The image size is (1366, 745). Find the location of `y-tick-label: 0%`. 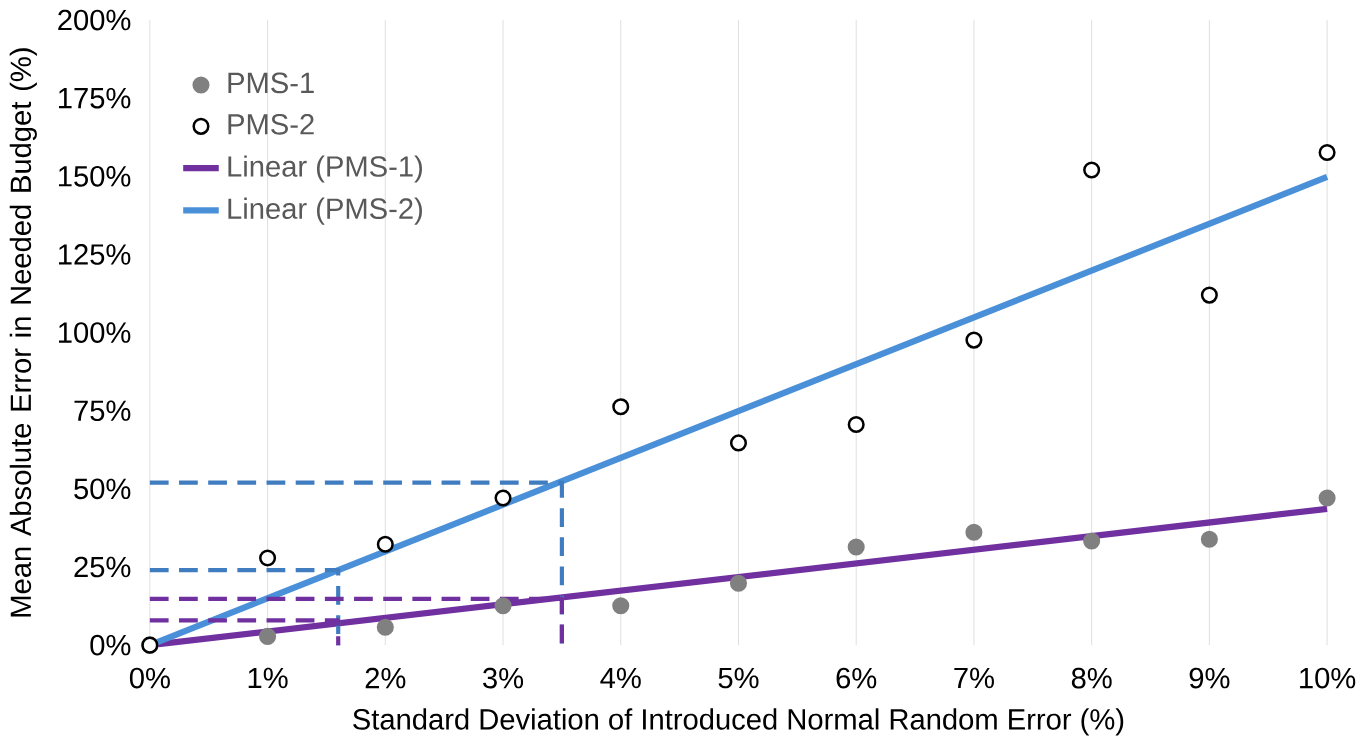

y-tick-label: 0% is located at coordinates (110, 645).